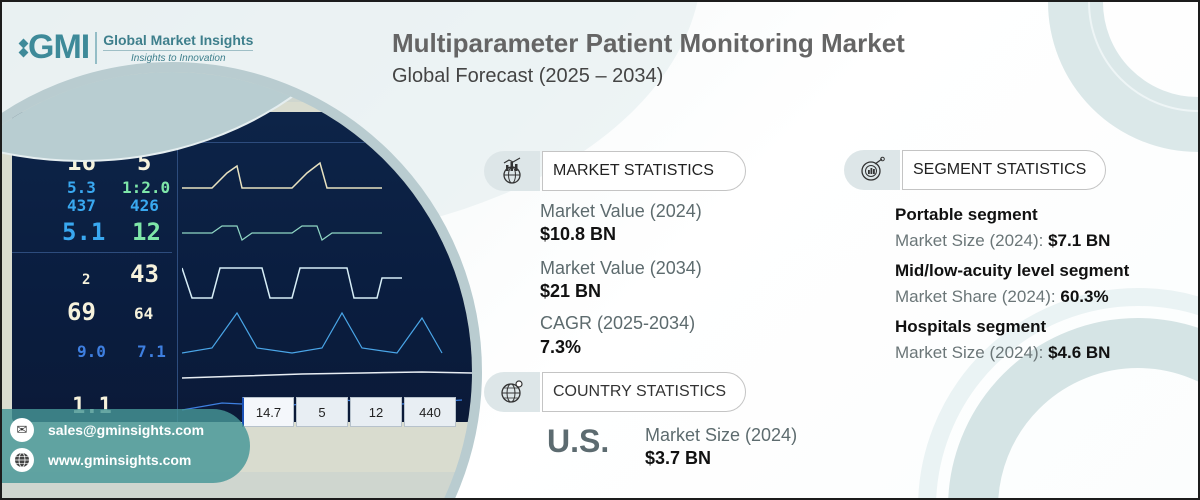 Image resolution: width=1200 pixels, height=500 pixels. I want to click on country-market-size-value: $3.7 BN, so click(678, 458).